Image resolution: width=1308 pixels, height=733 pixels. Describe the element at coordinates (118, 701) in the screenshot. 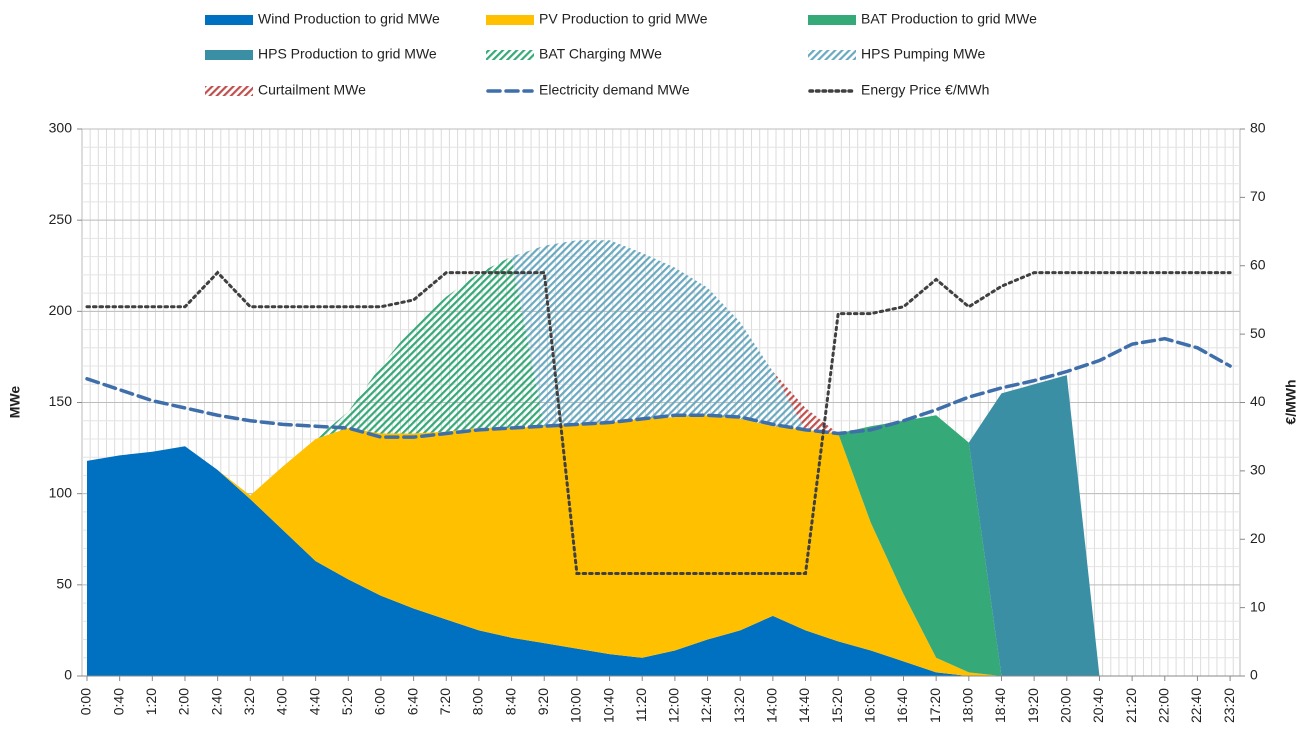

I see `x-tick-label: 0:40` at that location.